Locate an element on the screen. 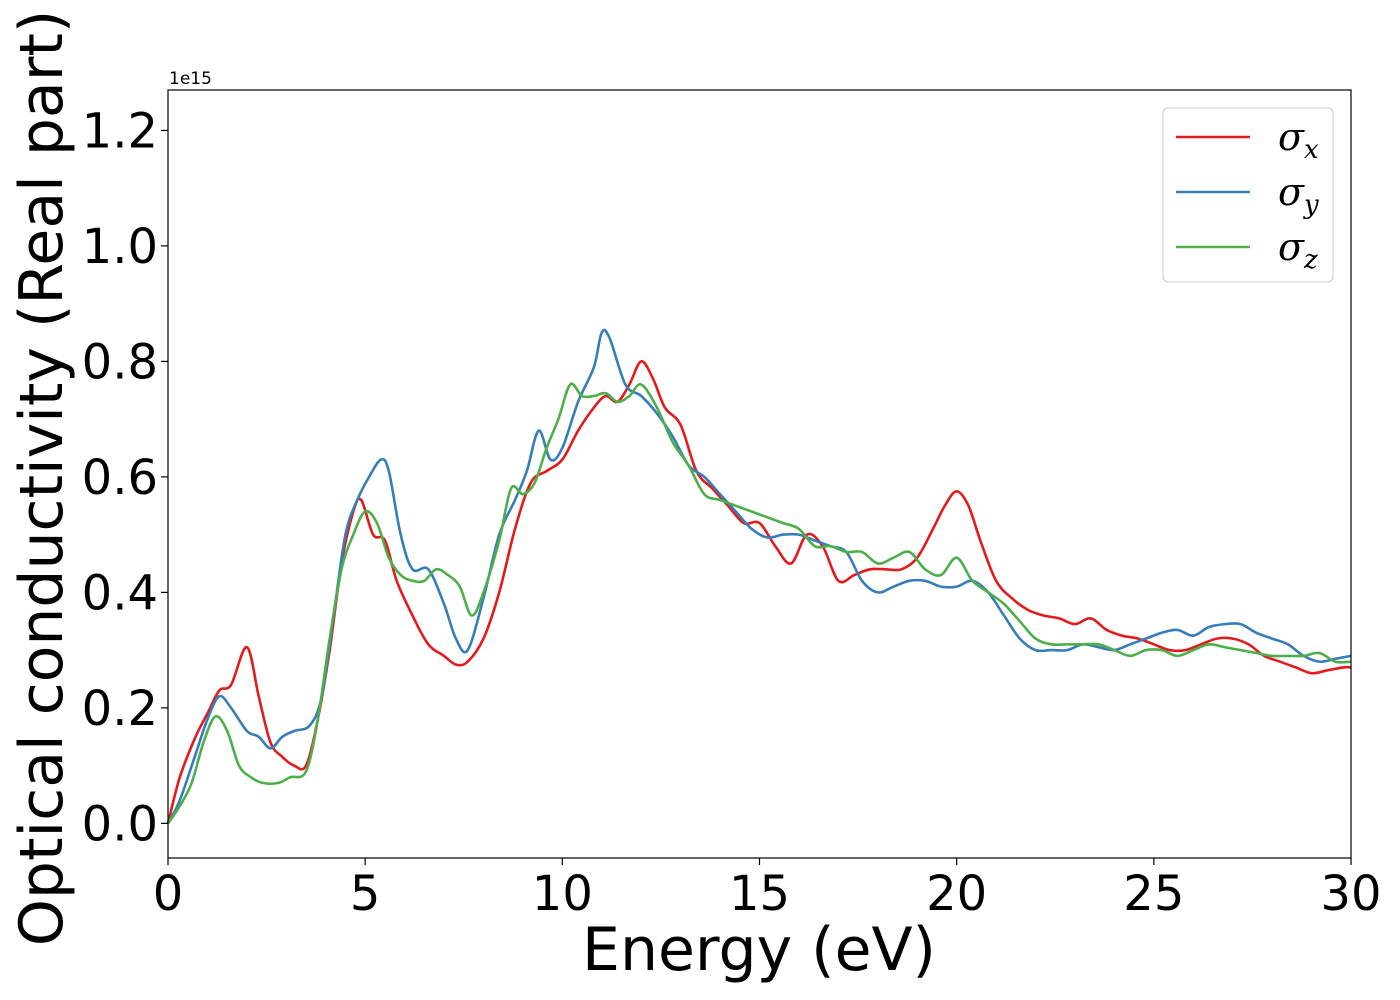 The image size is (1400, 1000). y-tick-label: 0.0 is located at coordinates (120, 824).